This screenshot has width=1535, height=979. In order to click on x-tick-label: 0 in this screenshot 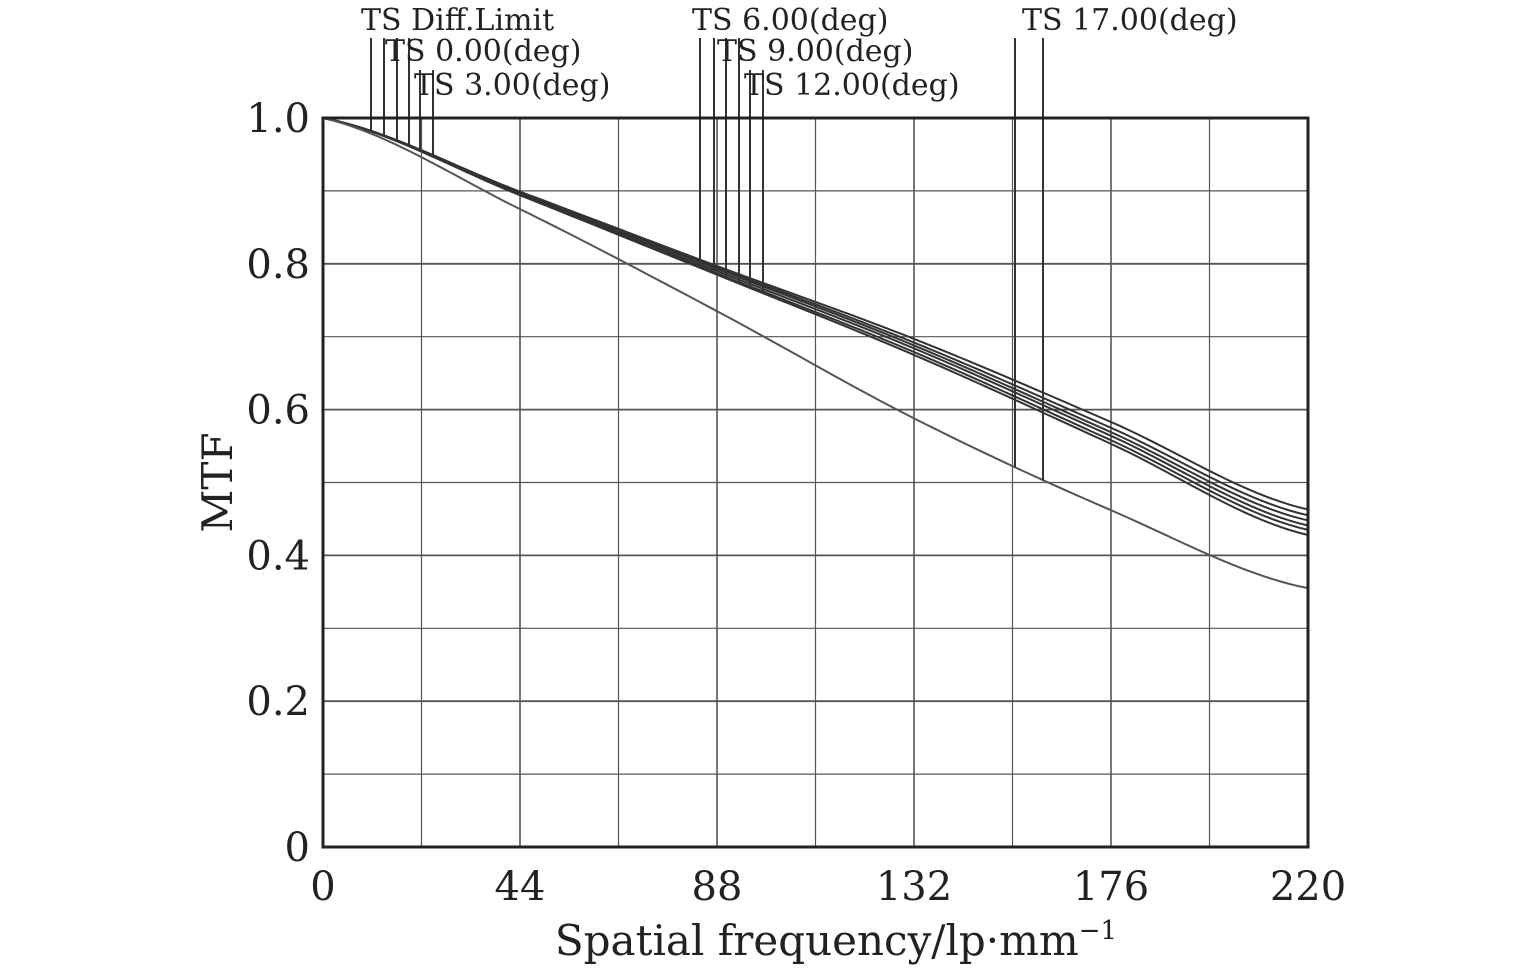, I will do `click(322, 887)`.